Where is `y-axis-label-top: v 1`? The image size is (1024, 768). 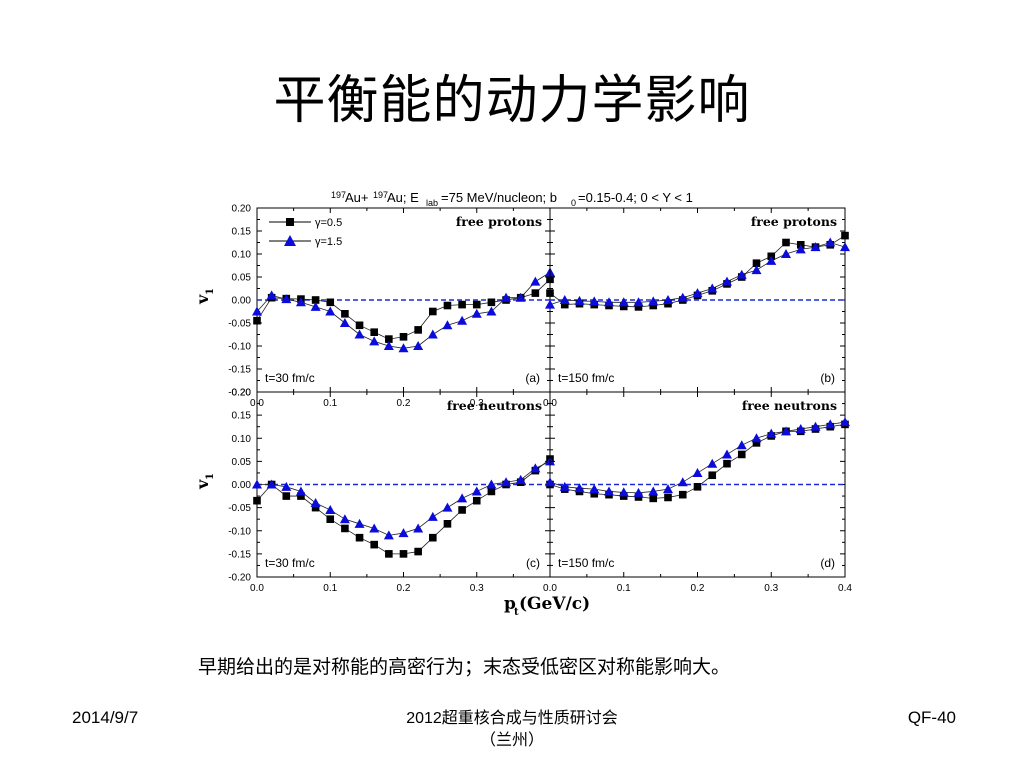
y-axis-label-top: v 1 is located at coordinates (204, 296).